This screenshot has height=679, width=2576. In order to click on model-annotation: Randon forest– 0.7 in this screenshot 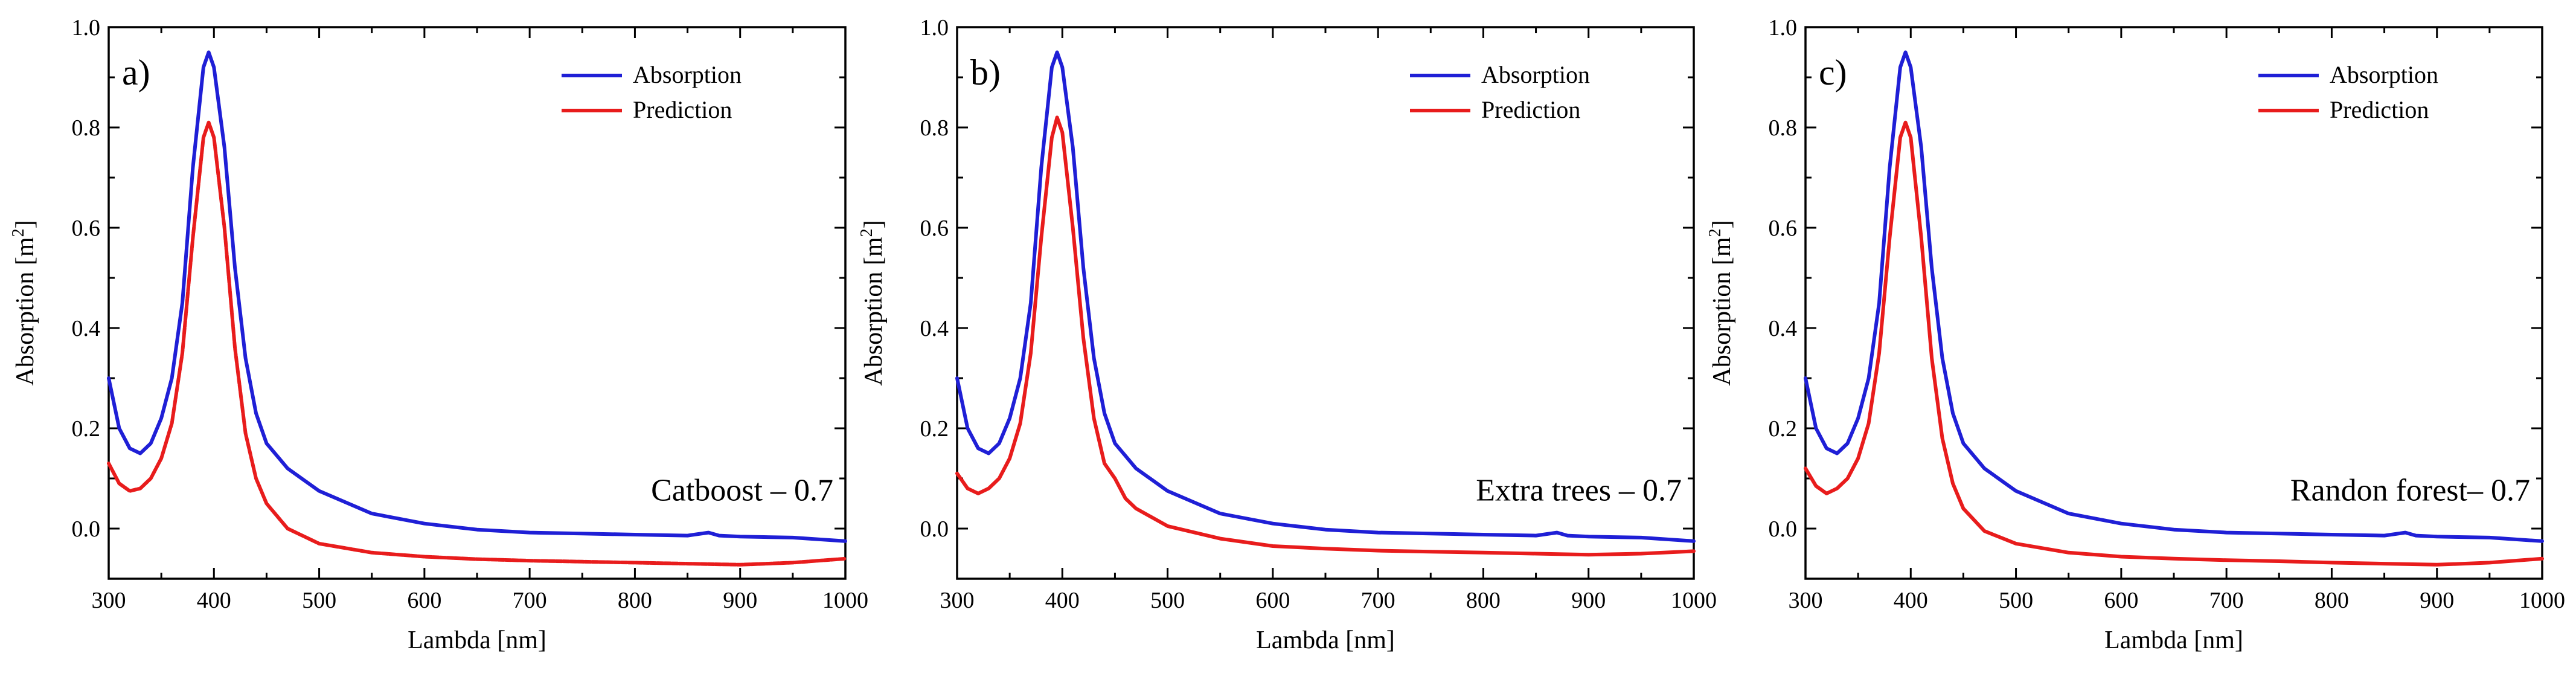, I will do `click(2410, 490)`.